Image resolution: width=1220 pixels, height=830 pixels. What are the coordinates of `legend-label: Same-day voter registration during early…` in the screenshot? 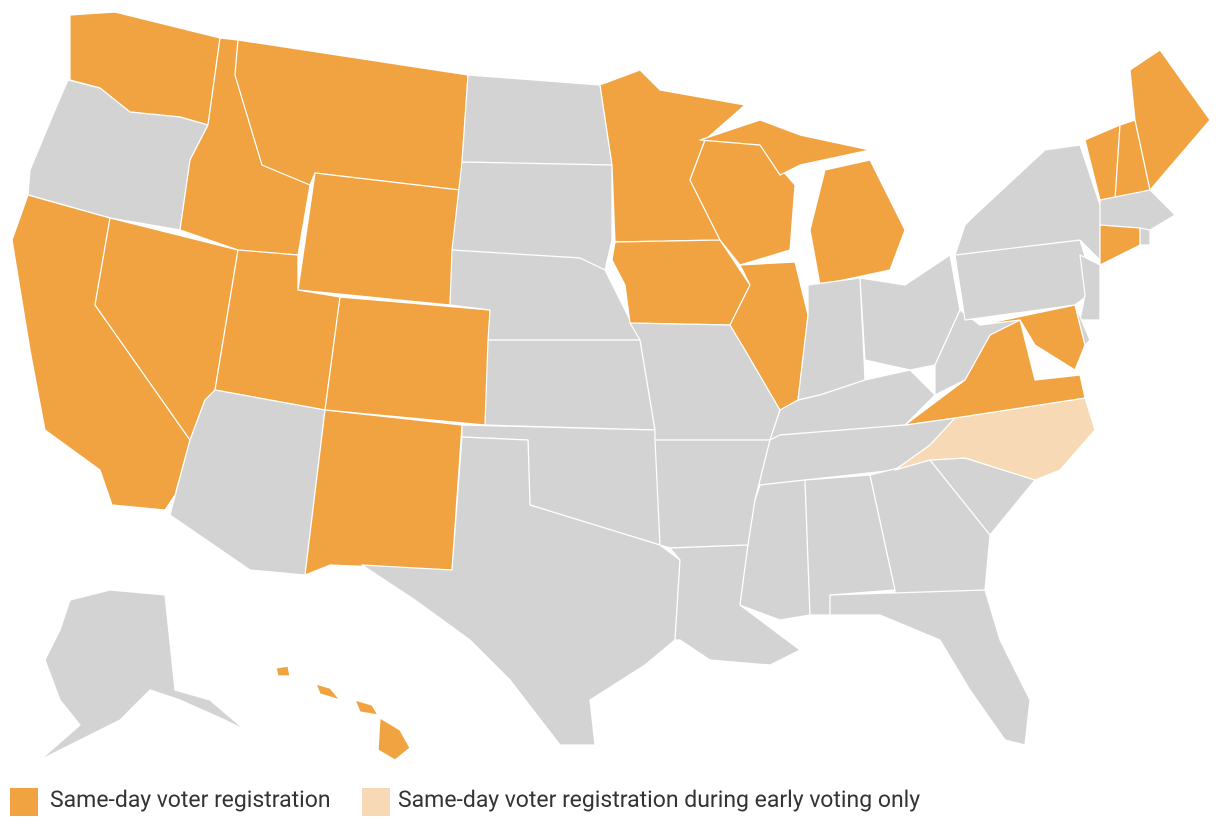 It's located at (659, 799).